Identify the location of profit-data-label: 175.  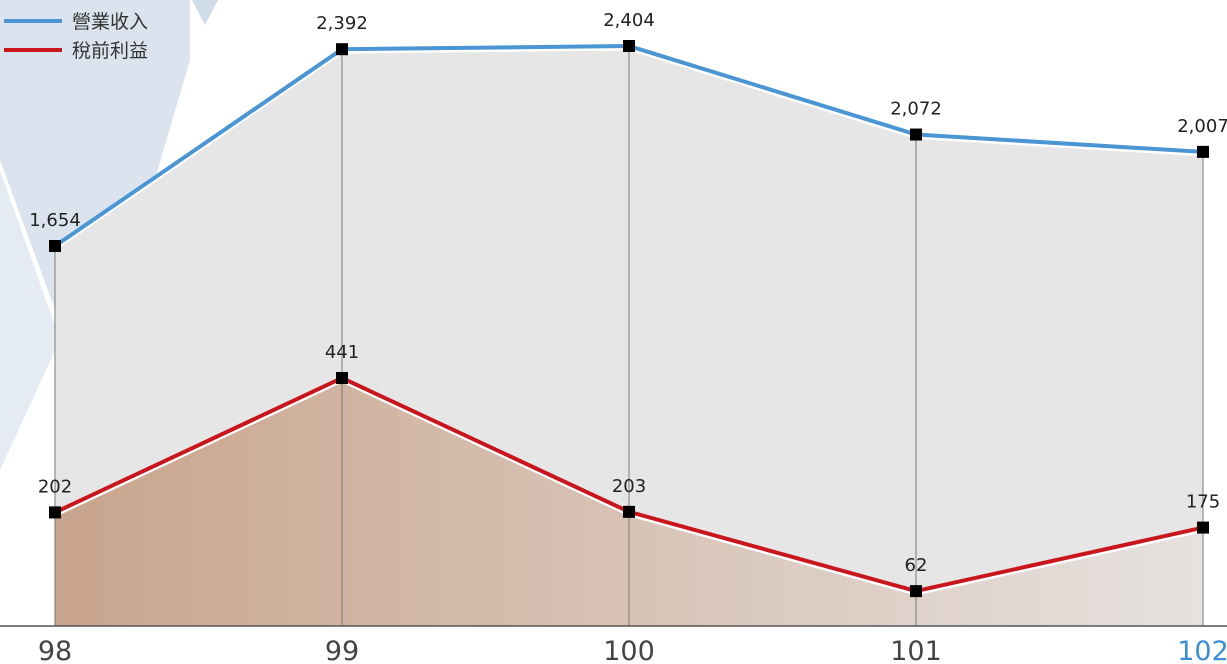
(1203, 502).